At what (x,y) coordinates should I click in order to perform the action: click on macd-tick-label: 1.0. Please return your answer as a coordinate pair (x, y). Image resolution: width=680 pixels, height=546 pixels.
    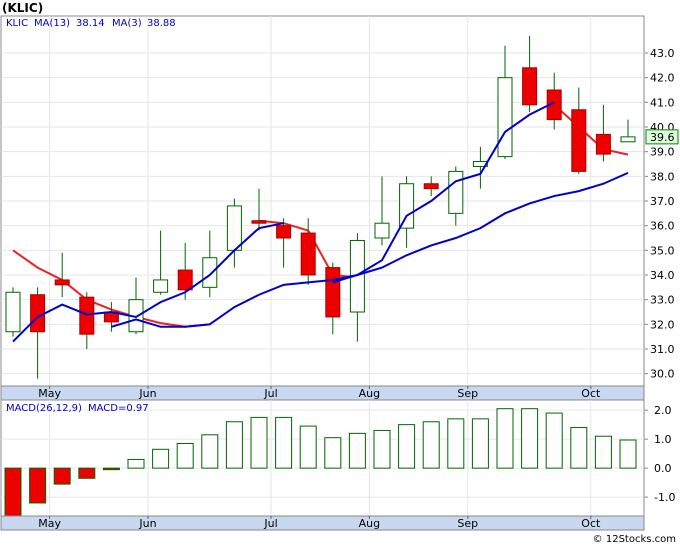
    Looking at the image, I should click on (663, 439).